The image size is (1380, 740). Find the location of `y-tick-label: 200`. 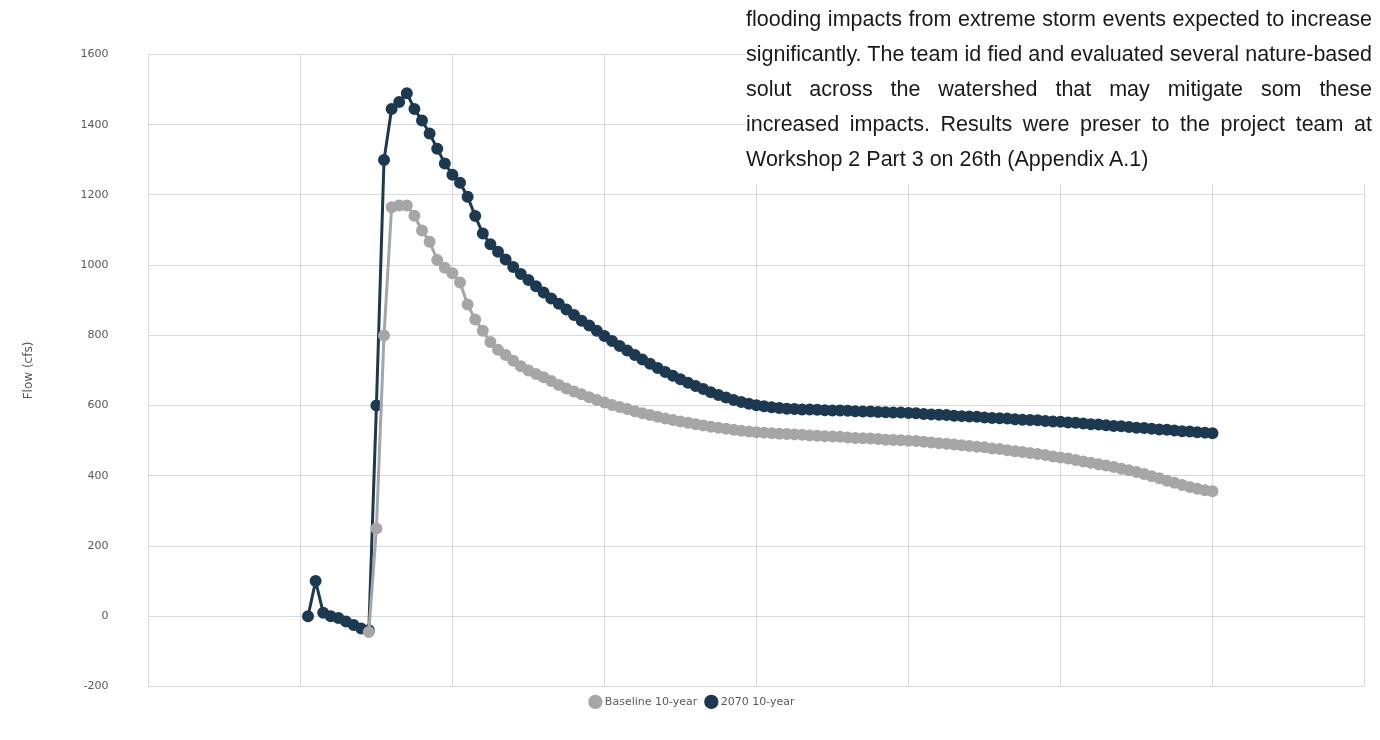

y-tick-label: 200 is located at coordinates (98, 545).